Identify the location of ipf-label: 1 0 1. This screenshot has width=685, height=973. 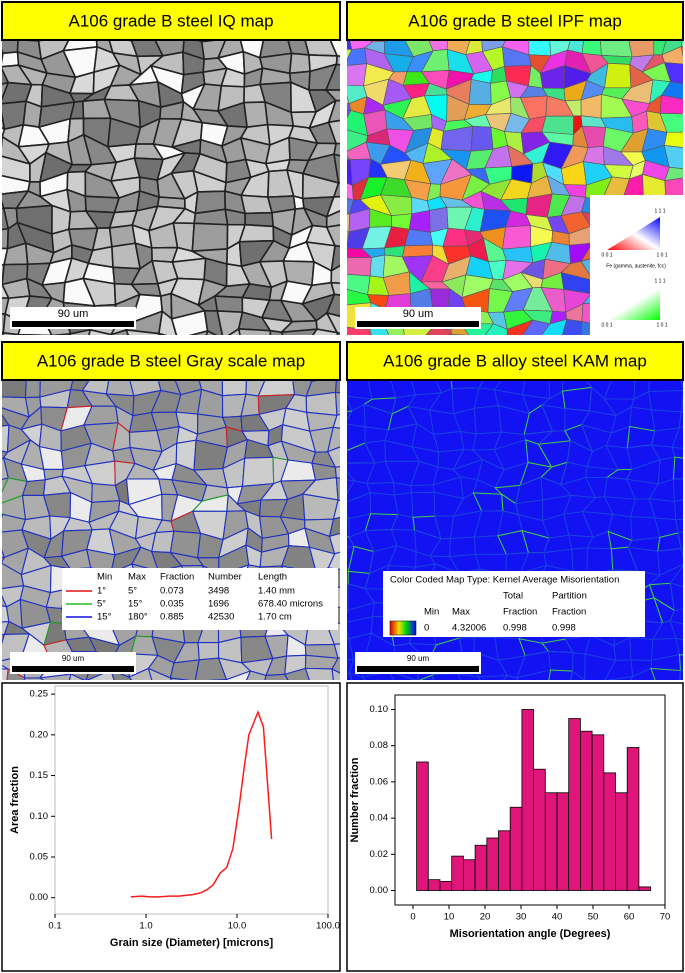
(661, 255).